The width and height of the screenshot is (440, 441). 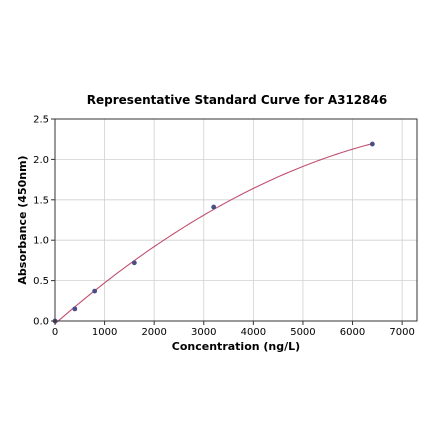 What do you see at coordinates (401, 332) in the screenshot?
I see `x-tick-label: 7000` at bounding box center [401, 332].